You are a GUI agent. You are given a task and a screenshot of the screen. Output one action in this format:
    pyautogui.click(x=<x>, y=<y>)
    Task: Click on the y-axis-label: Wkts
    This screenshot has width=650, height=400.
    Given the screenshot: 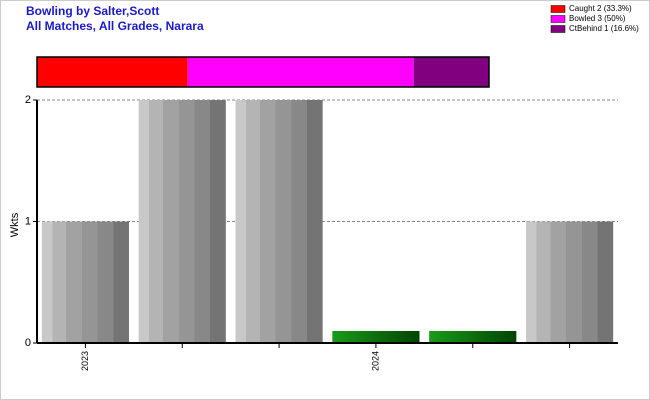 What is the action you would take?
    pyautogui.click(x=15, y=224)
    